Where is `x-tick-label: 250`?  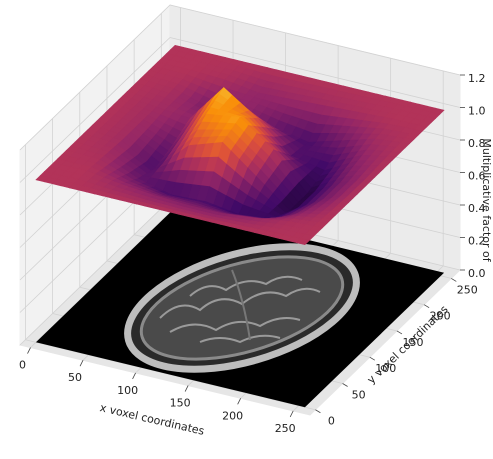
x-tick-label: 250 is located at coordinates (285, 428).